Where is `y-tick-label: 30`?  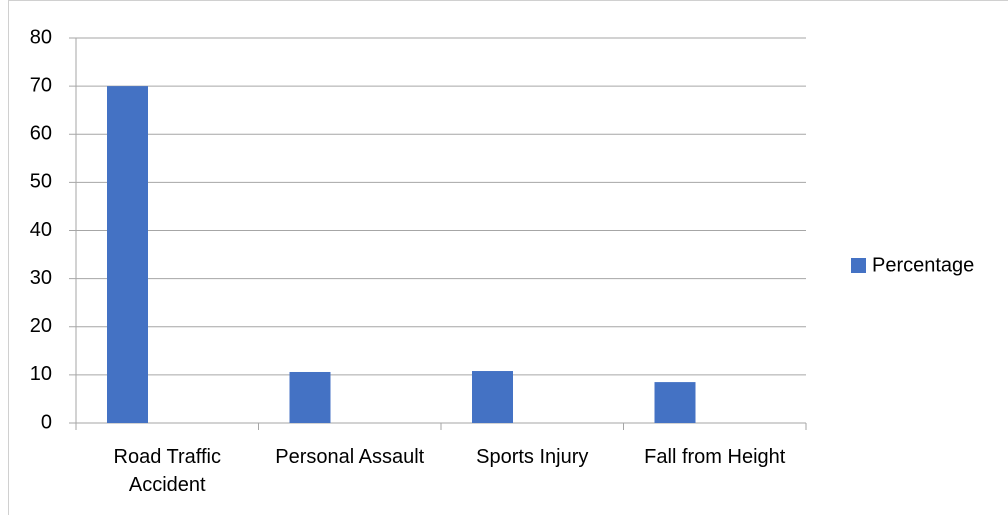 y-tick-label: 30 is located at coordinates (41, 278).